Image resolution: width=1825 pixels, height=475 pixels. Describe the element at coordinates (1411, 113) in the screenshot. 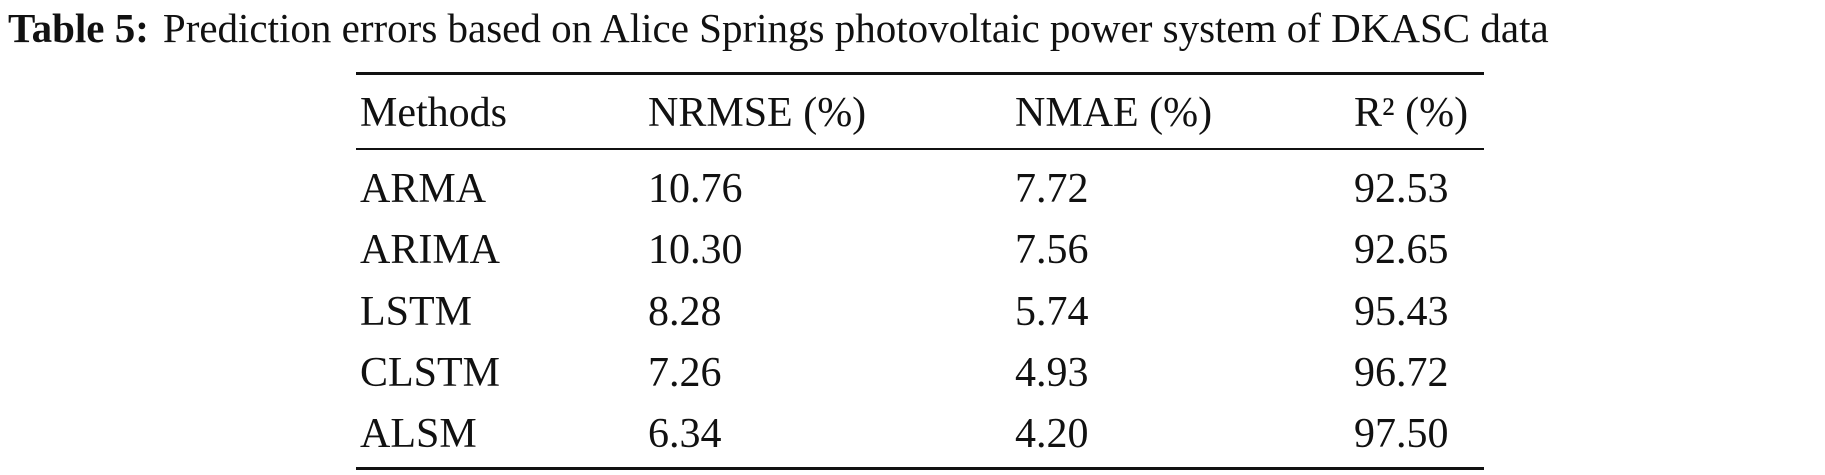

I see `header-cell: R² (%)` at that location.